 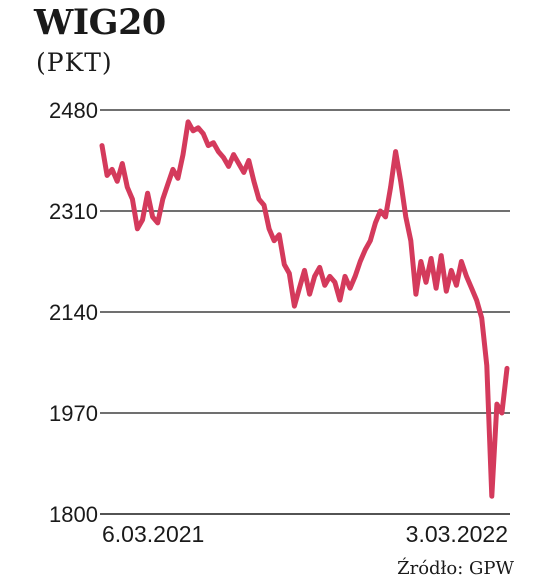 What do you see at coordinates (73, 514) in the screenshot?
I see `y-tick-label: 1800` at bounding box center [73, 514].